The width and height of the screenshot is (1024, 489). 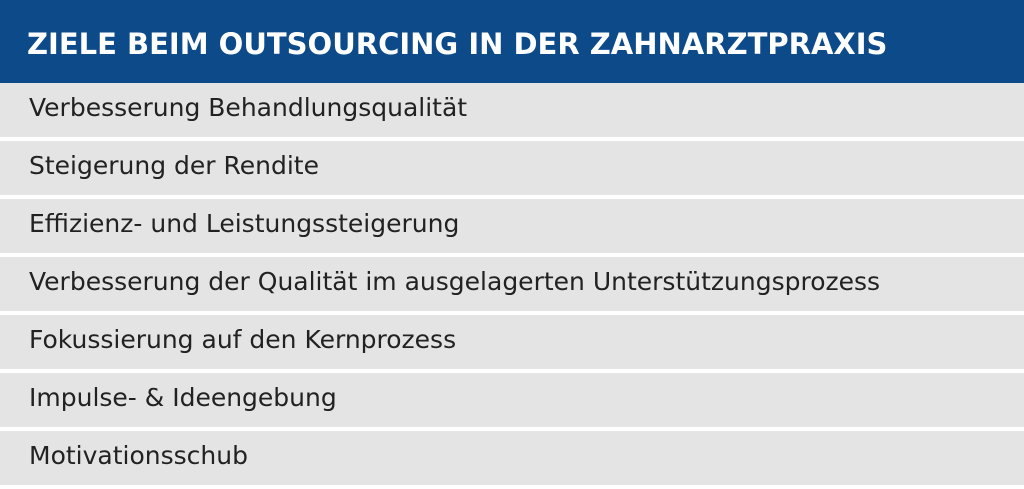 I want to click on list-item: Impulse- & Ideengebung, so click(x=512, y=400).